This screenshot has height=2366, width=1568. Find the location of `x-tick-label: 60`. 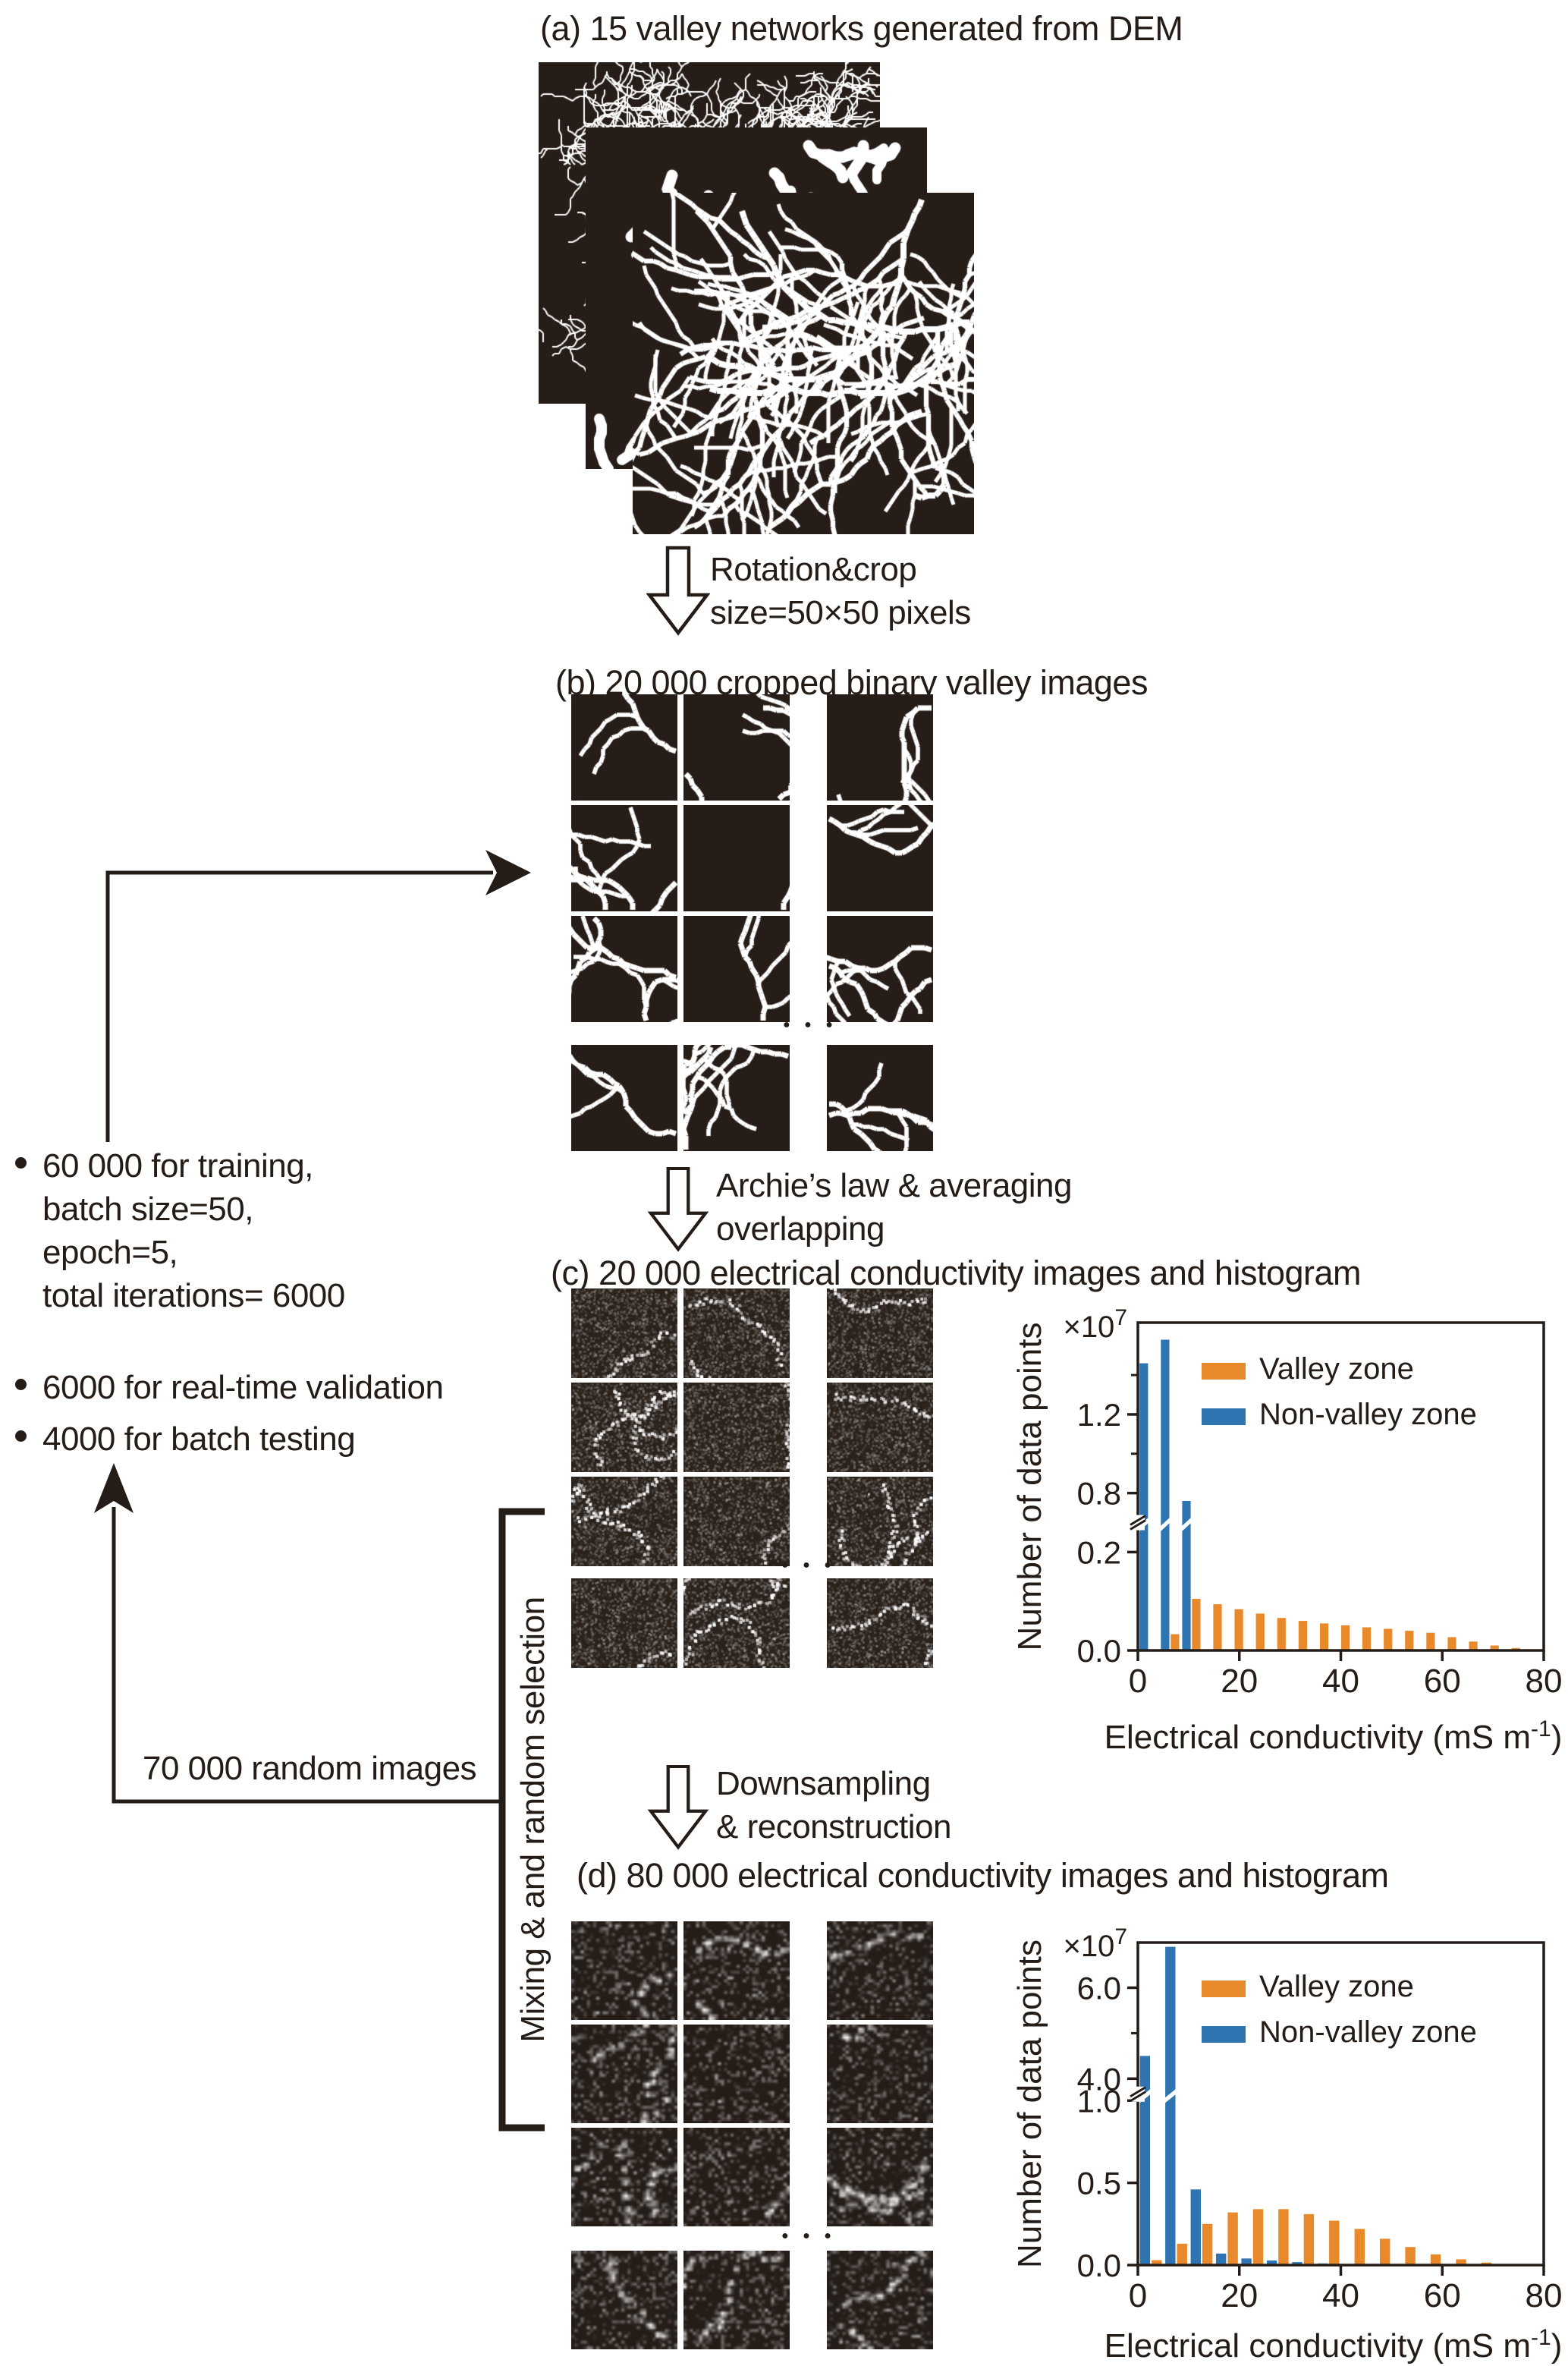

x-tick-label: 60 is located at coordinates (1442, 1682).